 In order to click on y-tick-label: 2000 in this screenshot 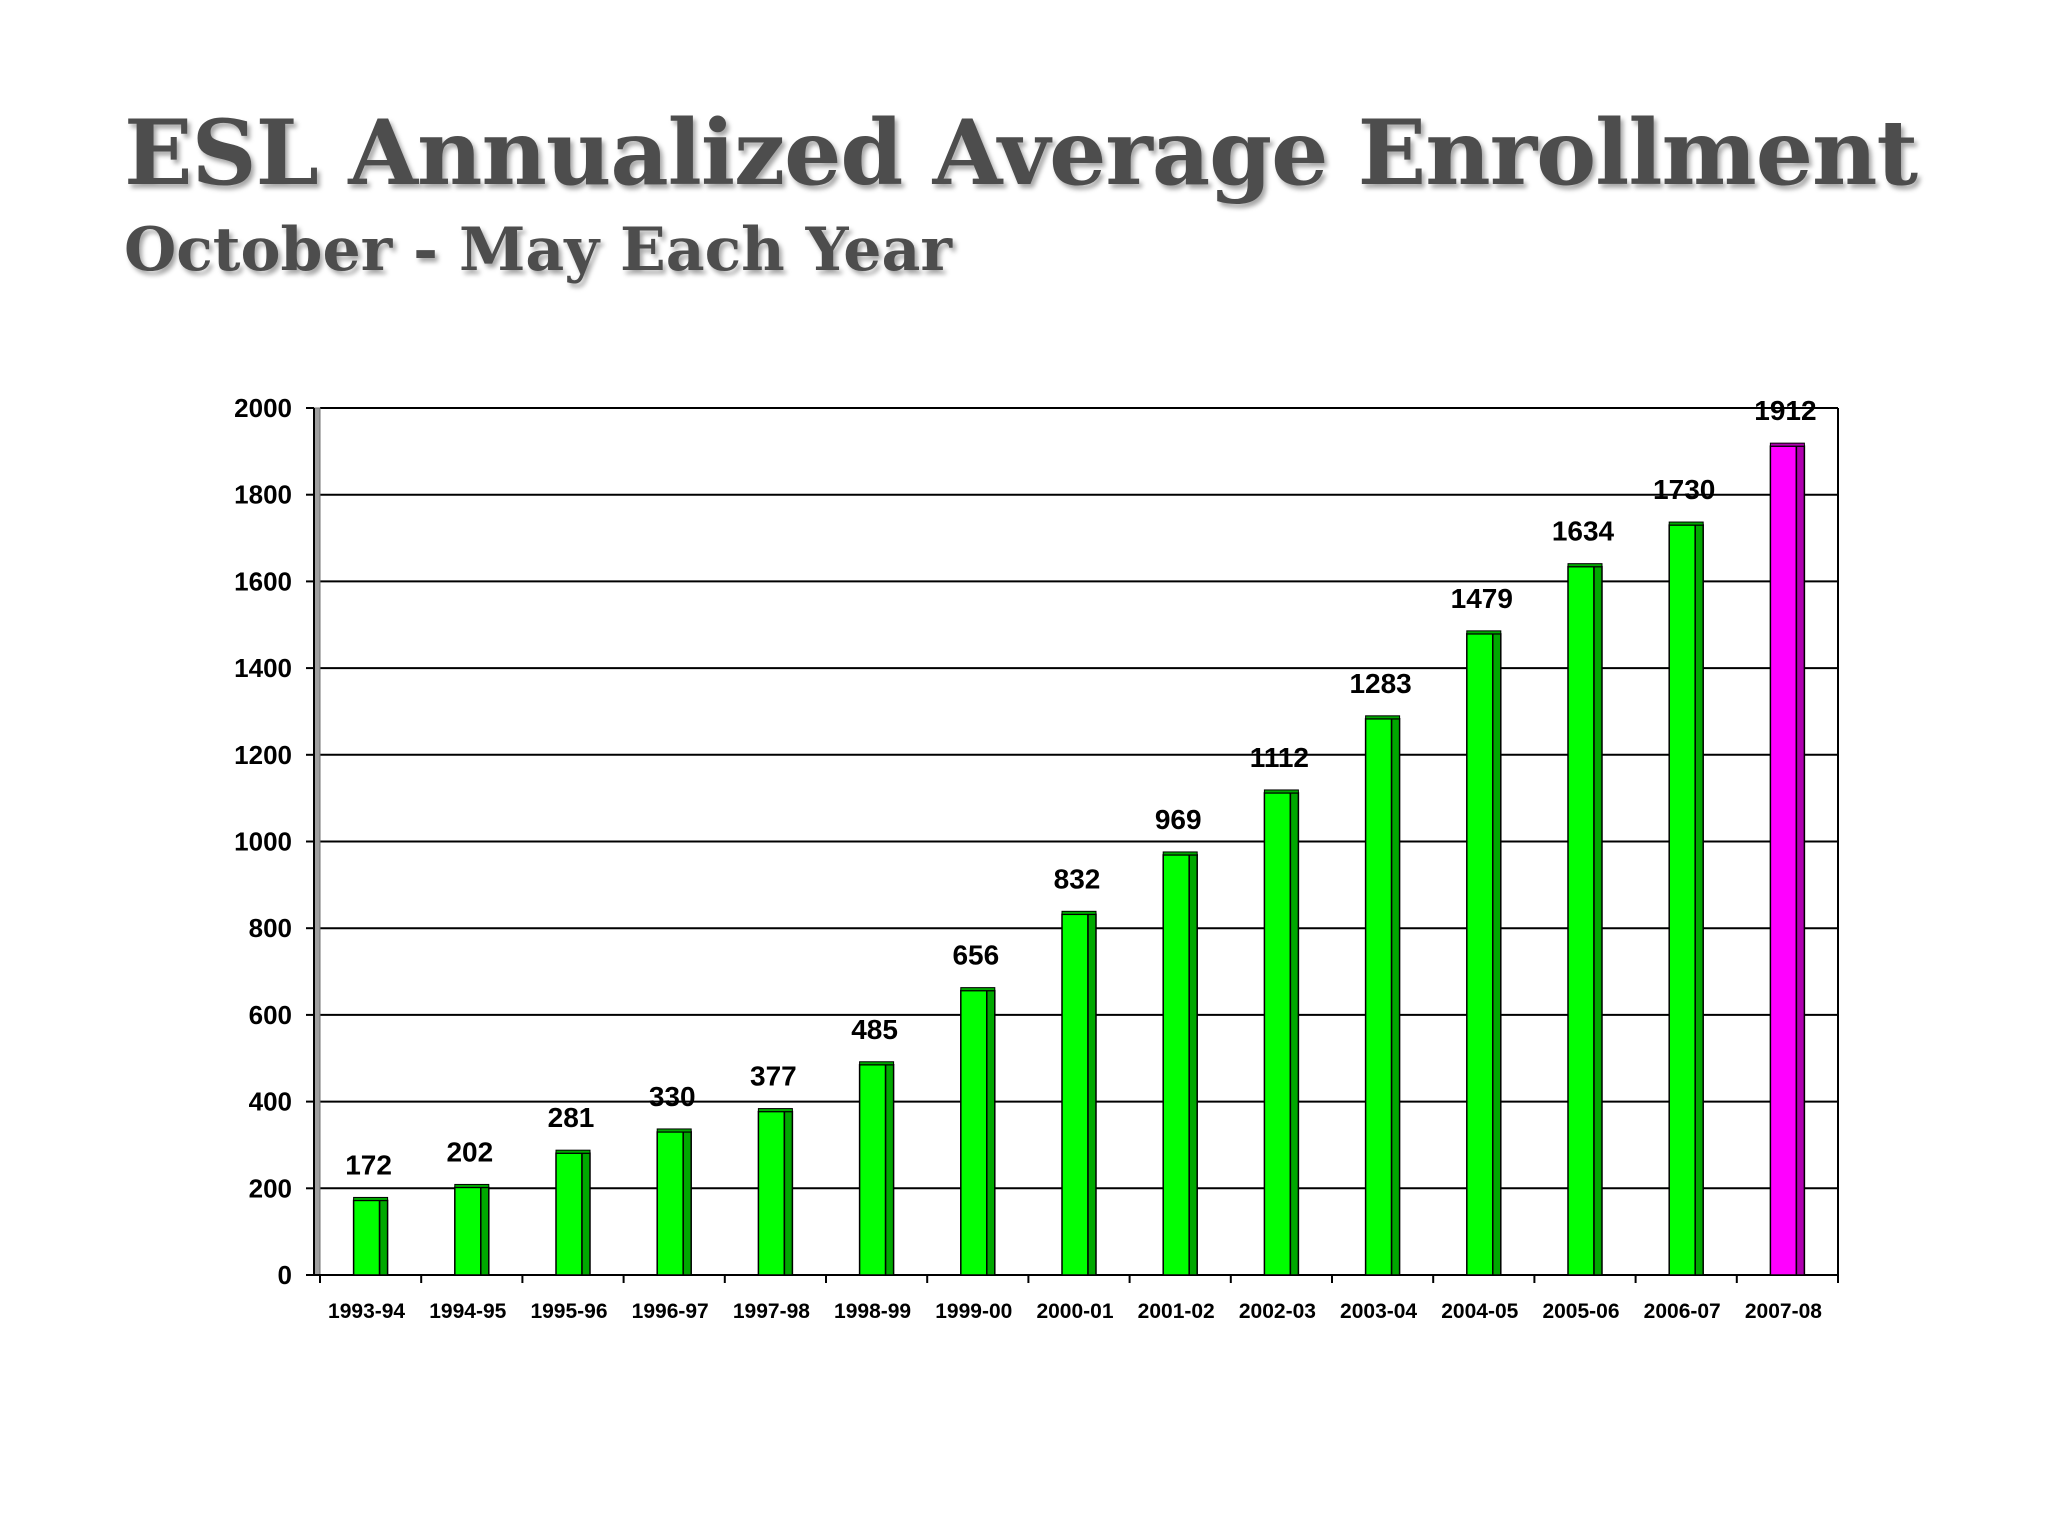, I will do `click(263, 408)`.